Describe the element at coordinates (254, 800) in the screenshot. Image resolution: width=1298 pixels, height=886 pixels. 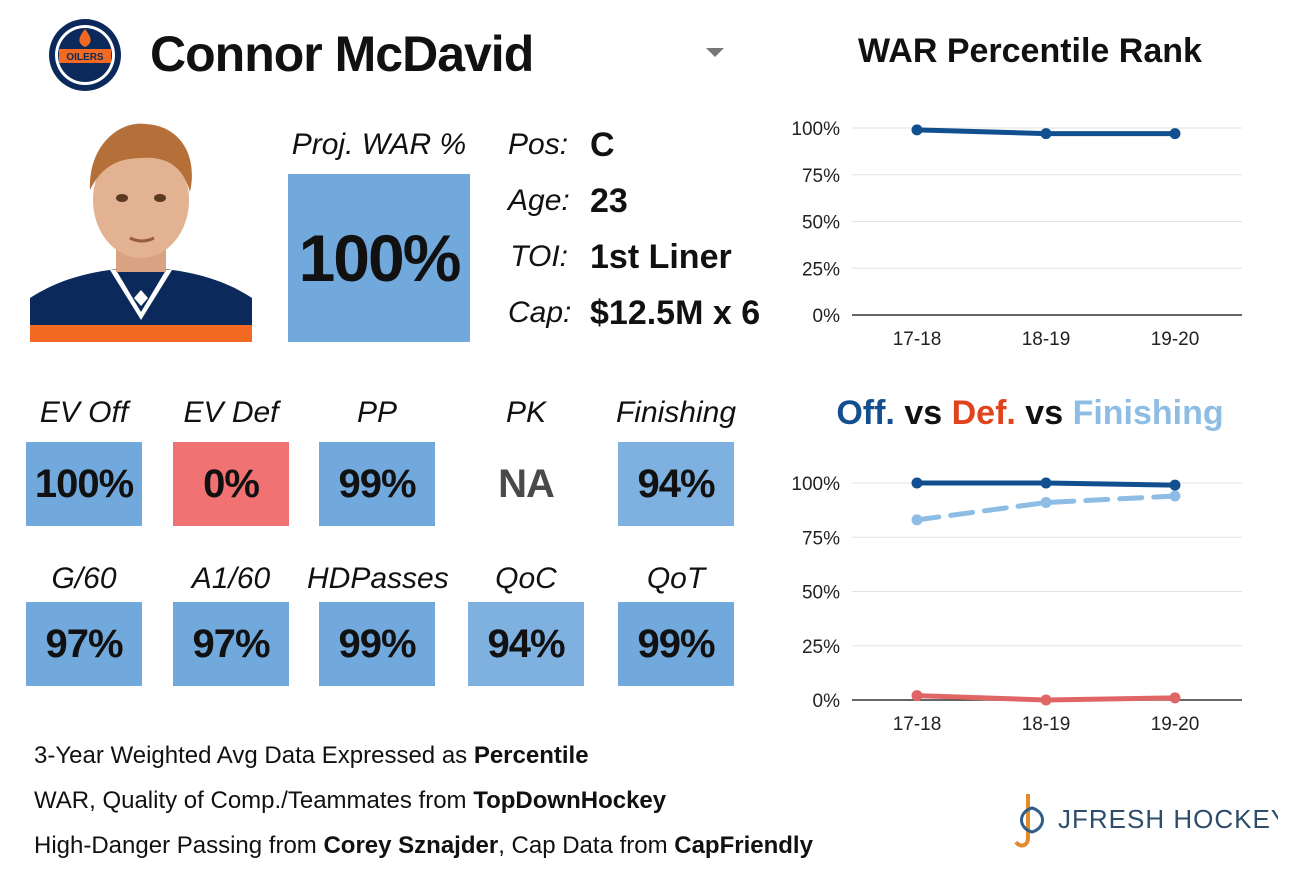
I see `footer-line-2-text: WAR, Quality of Comp./Teammates from` at that location.